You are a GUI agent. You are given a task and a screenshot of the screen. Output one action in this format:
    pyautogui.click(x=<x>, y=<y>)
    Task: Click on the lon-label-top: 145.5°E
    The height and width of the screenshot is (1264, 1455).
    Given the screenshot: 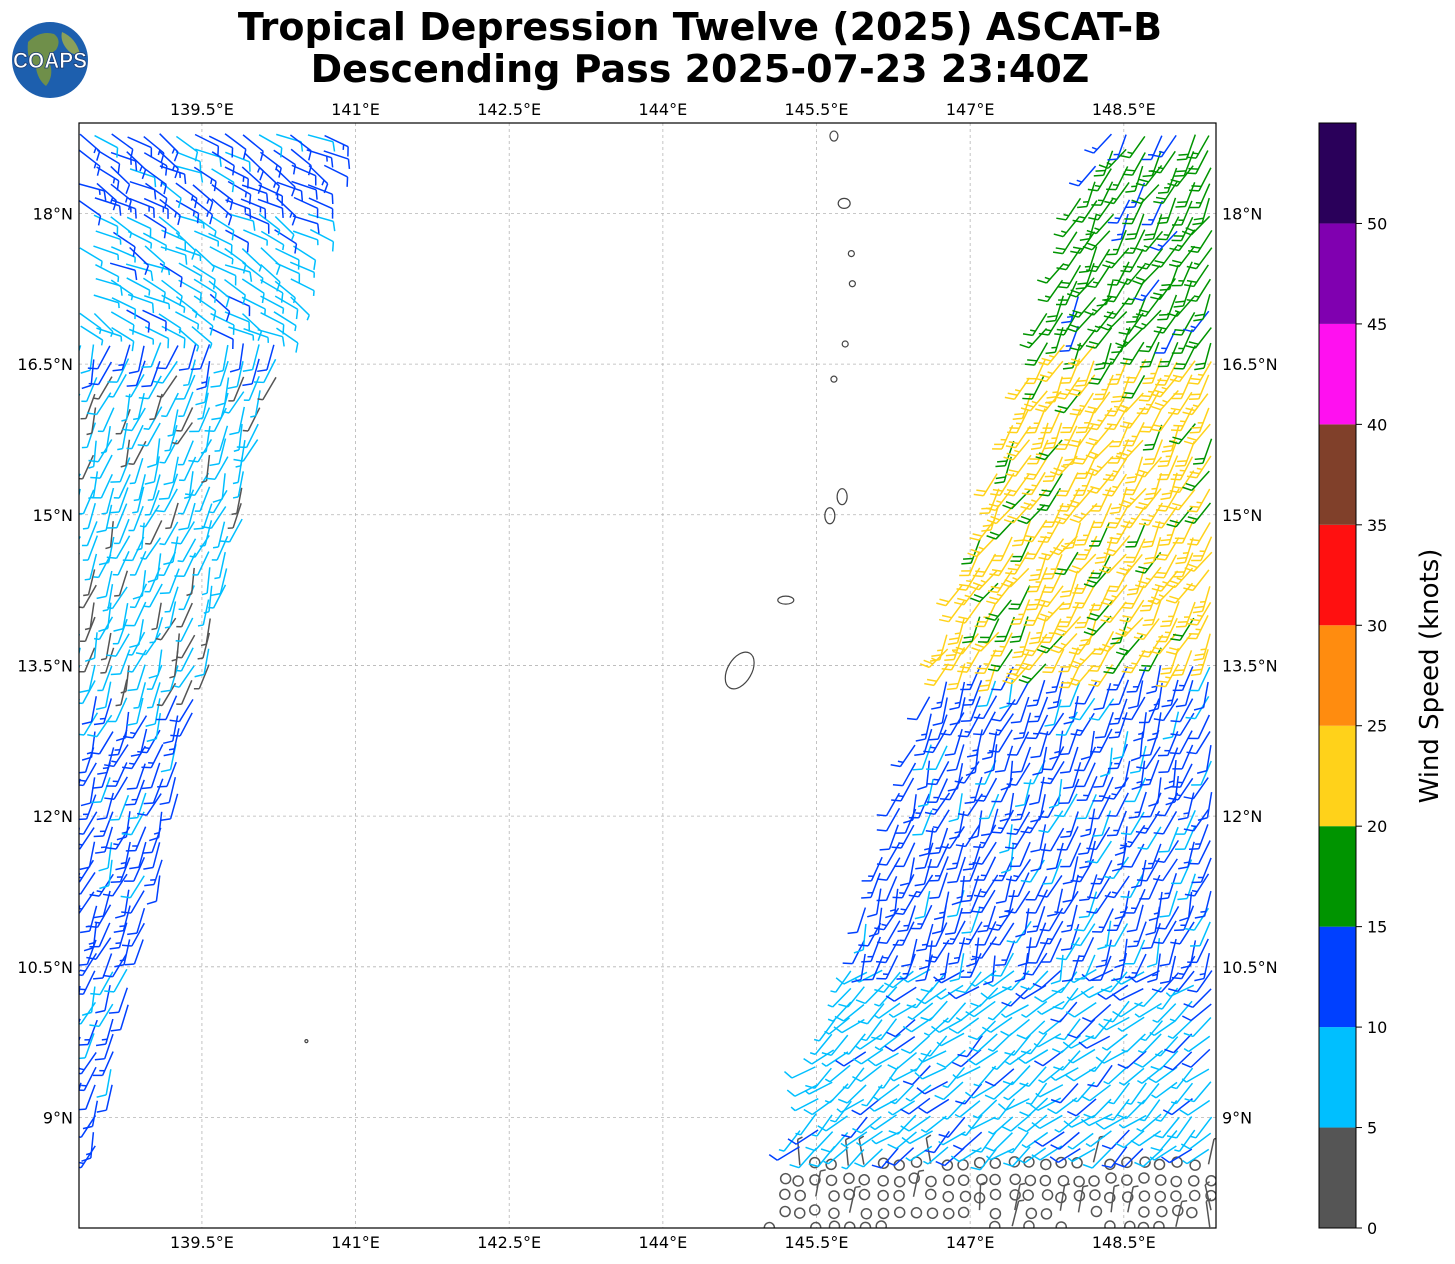 What is the action you would take?
    pyautogui.click(x=817, y=109)
    